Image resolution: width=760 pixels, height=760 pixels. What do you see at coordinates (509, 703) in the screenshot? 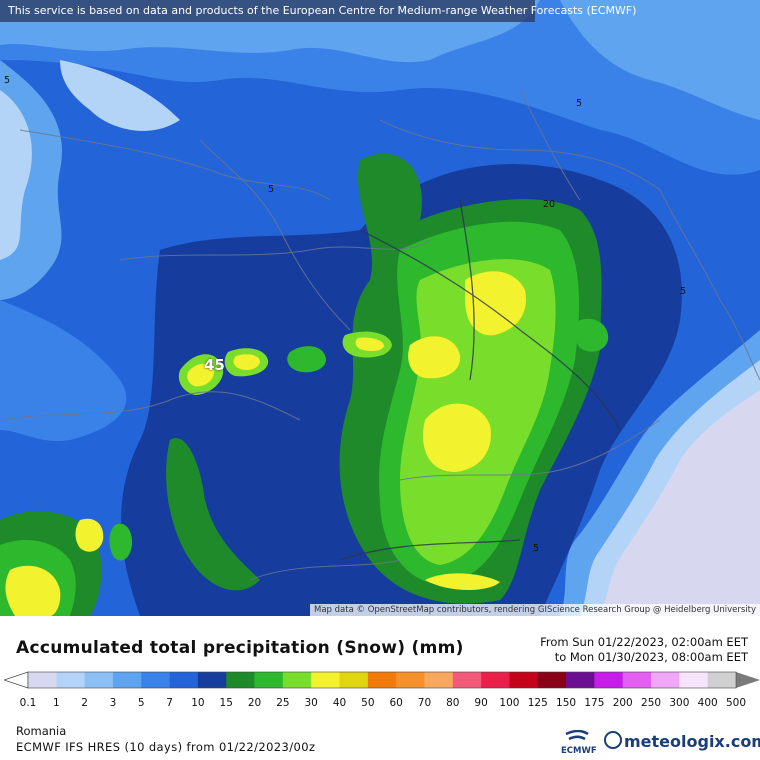
I see `legend-tick-label: 100` at bounding box center [509, 703].